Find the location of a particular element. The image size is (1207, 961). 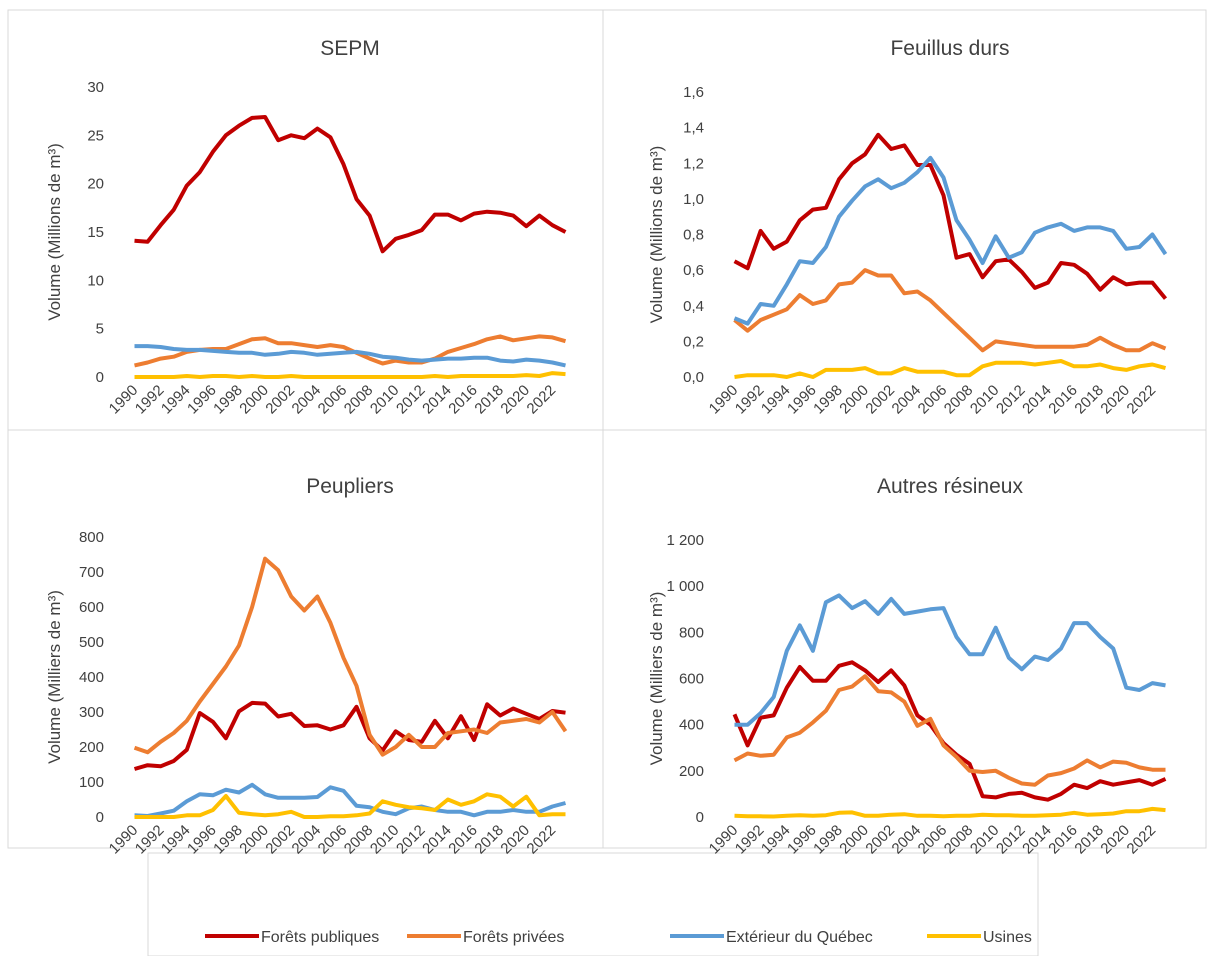

y-tick-label: 20 is located at coordinates (95, 184).